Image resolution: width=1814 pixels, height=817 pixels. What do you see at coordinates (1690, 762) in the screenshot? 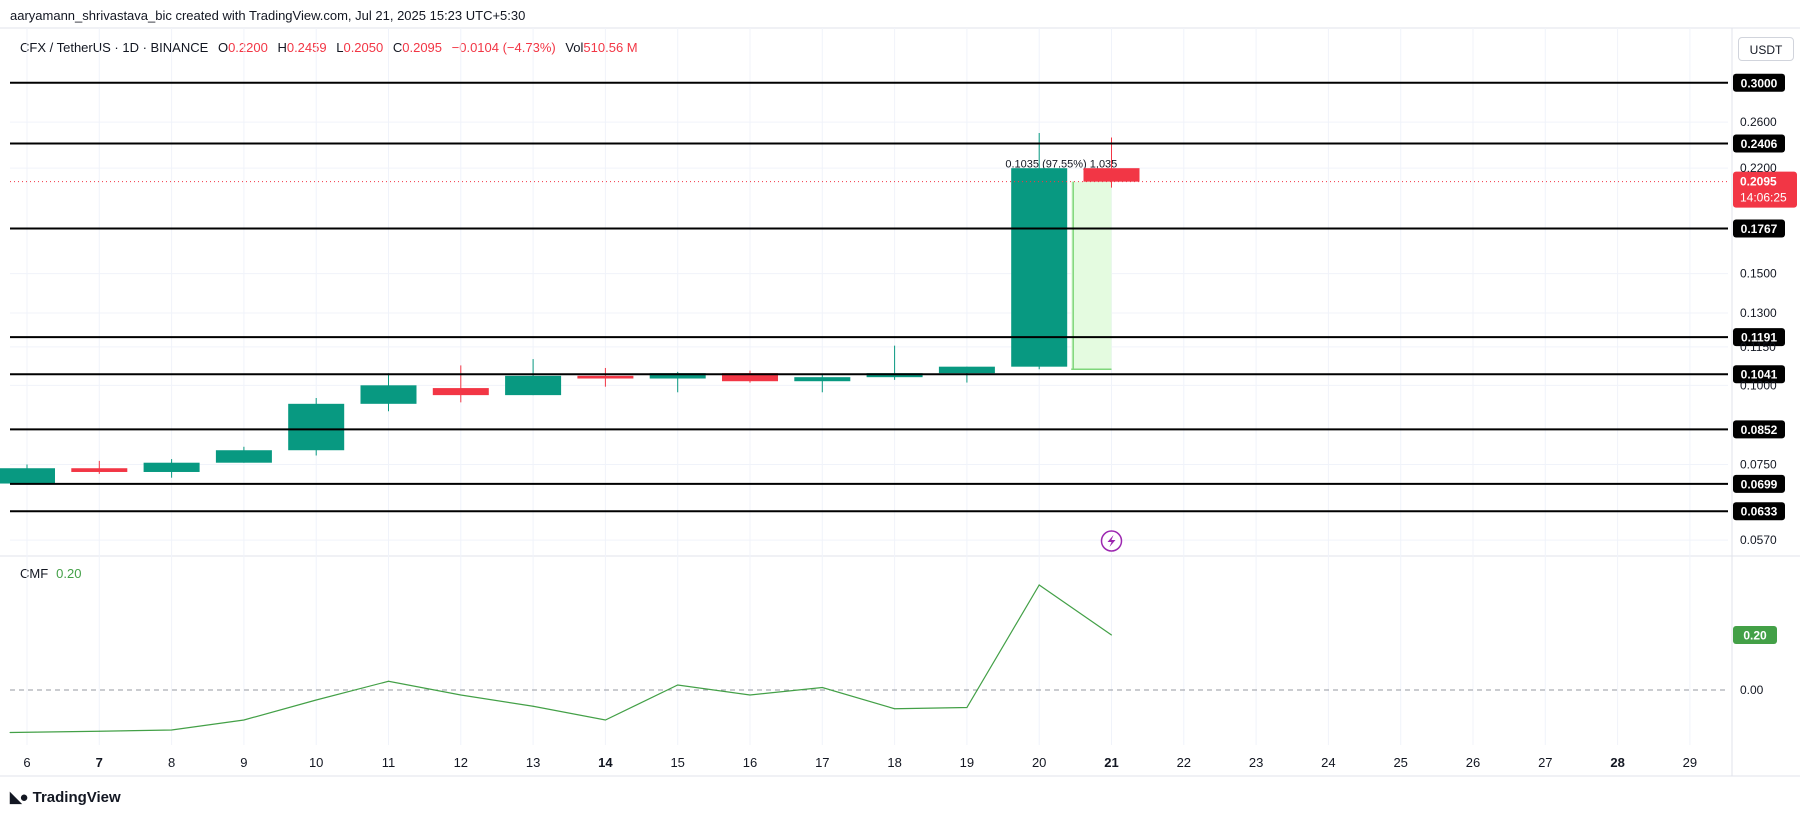
I see `time-tick-label: 29` at bounding box center [1690, 762].